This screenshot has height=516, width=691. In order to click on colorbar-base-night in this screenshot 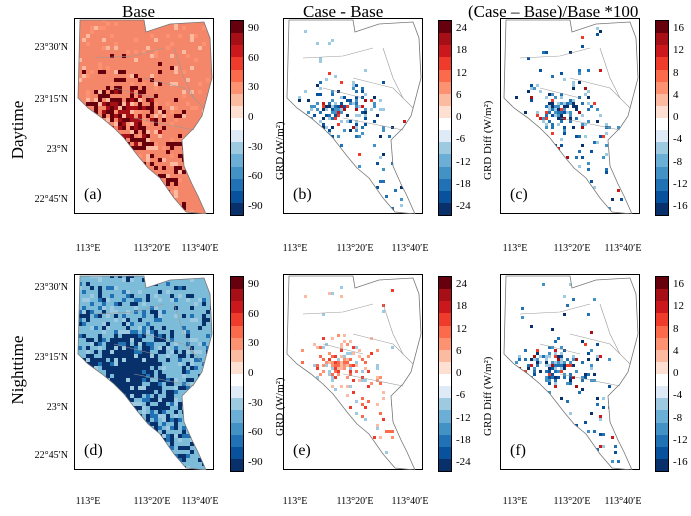, I will do `click(237, 374)`.